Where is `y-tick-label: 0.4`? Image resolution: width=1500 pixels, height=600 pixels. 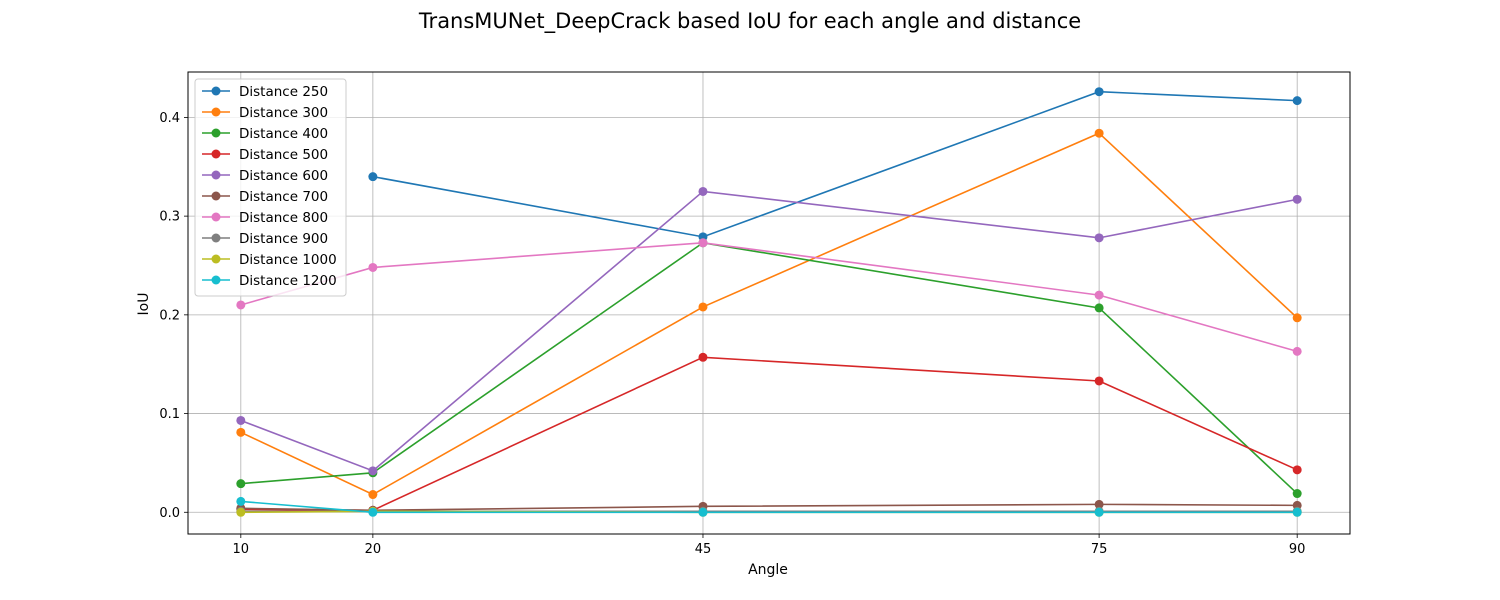 y-tick-label: 0.4 is located at coordinates (169, 118).